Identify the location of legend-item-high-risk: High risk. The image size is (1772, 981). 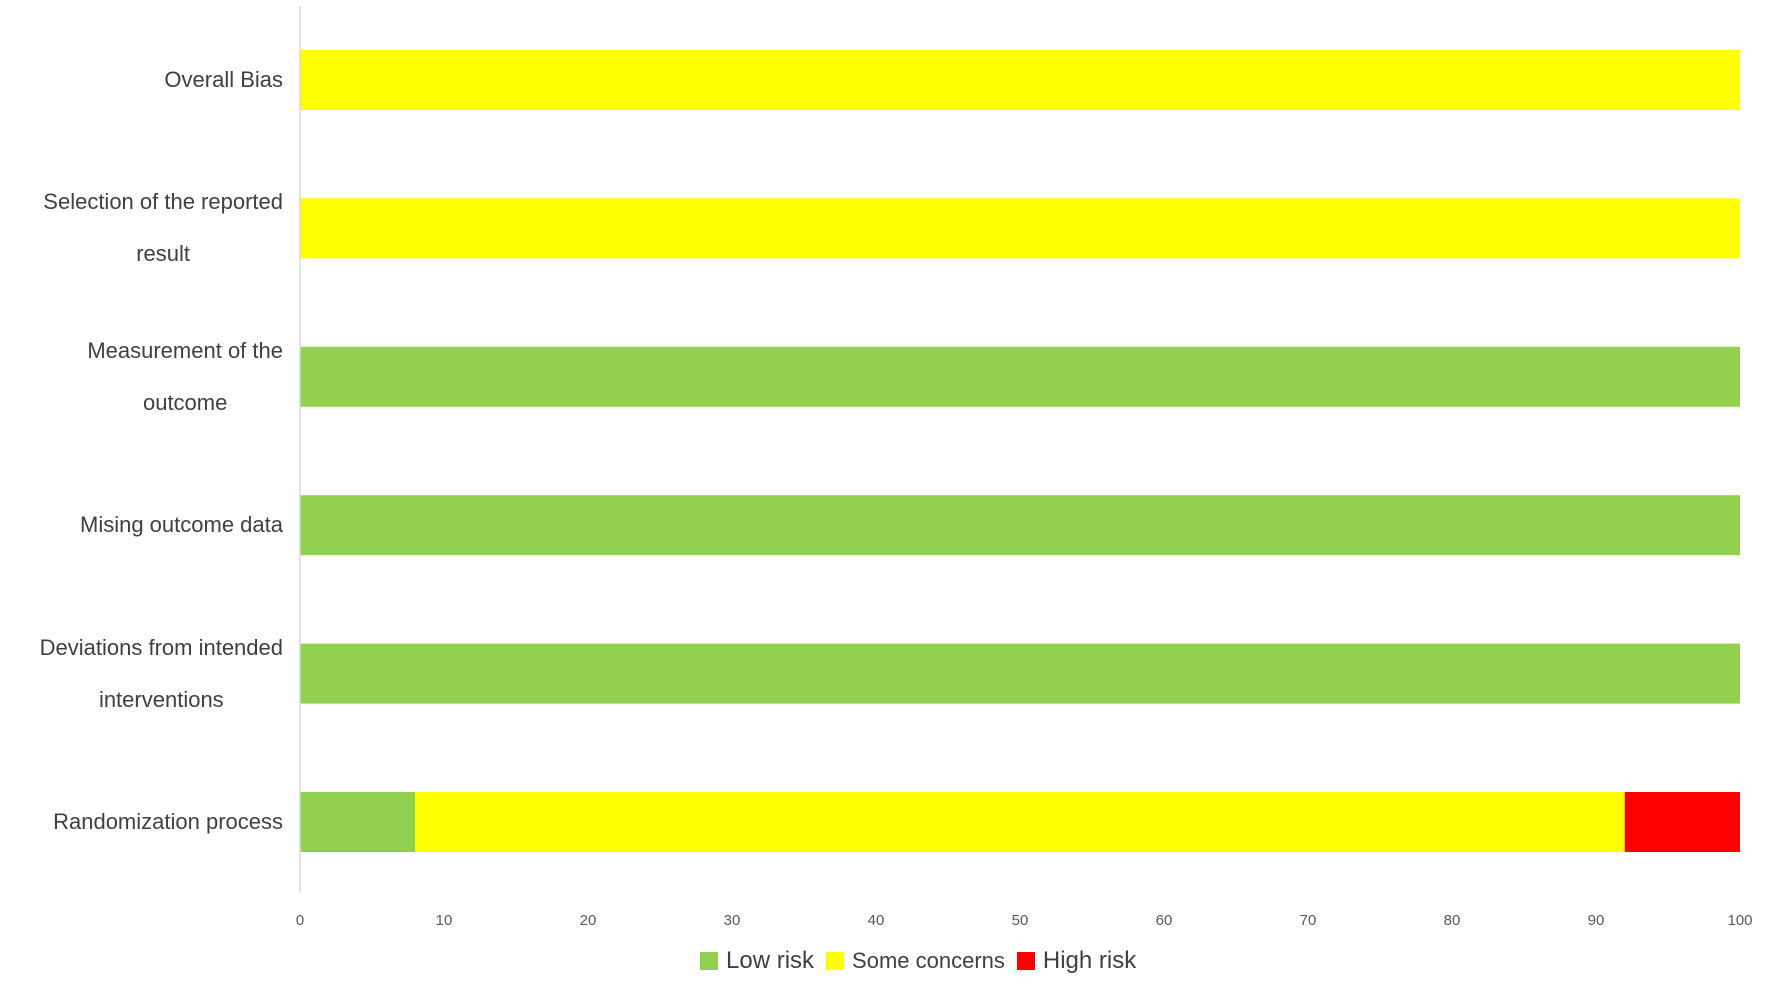
(1076, 961).